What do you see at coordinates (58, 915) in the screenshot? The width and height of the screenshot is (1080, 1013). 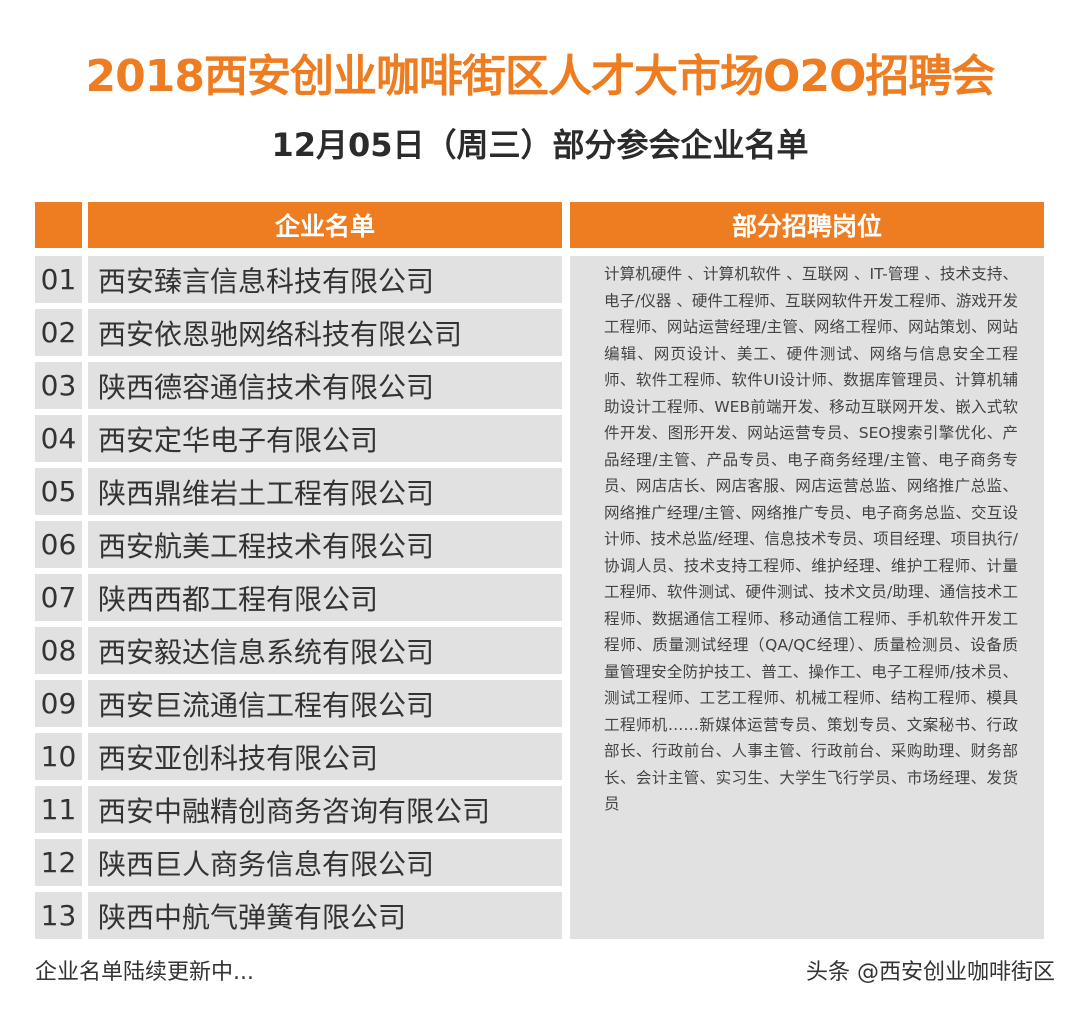 I see `row-number: 13` at bounding box center [58, 915].